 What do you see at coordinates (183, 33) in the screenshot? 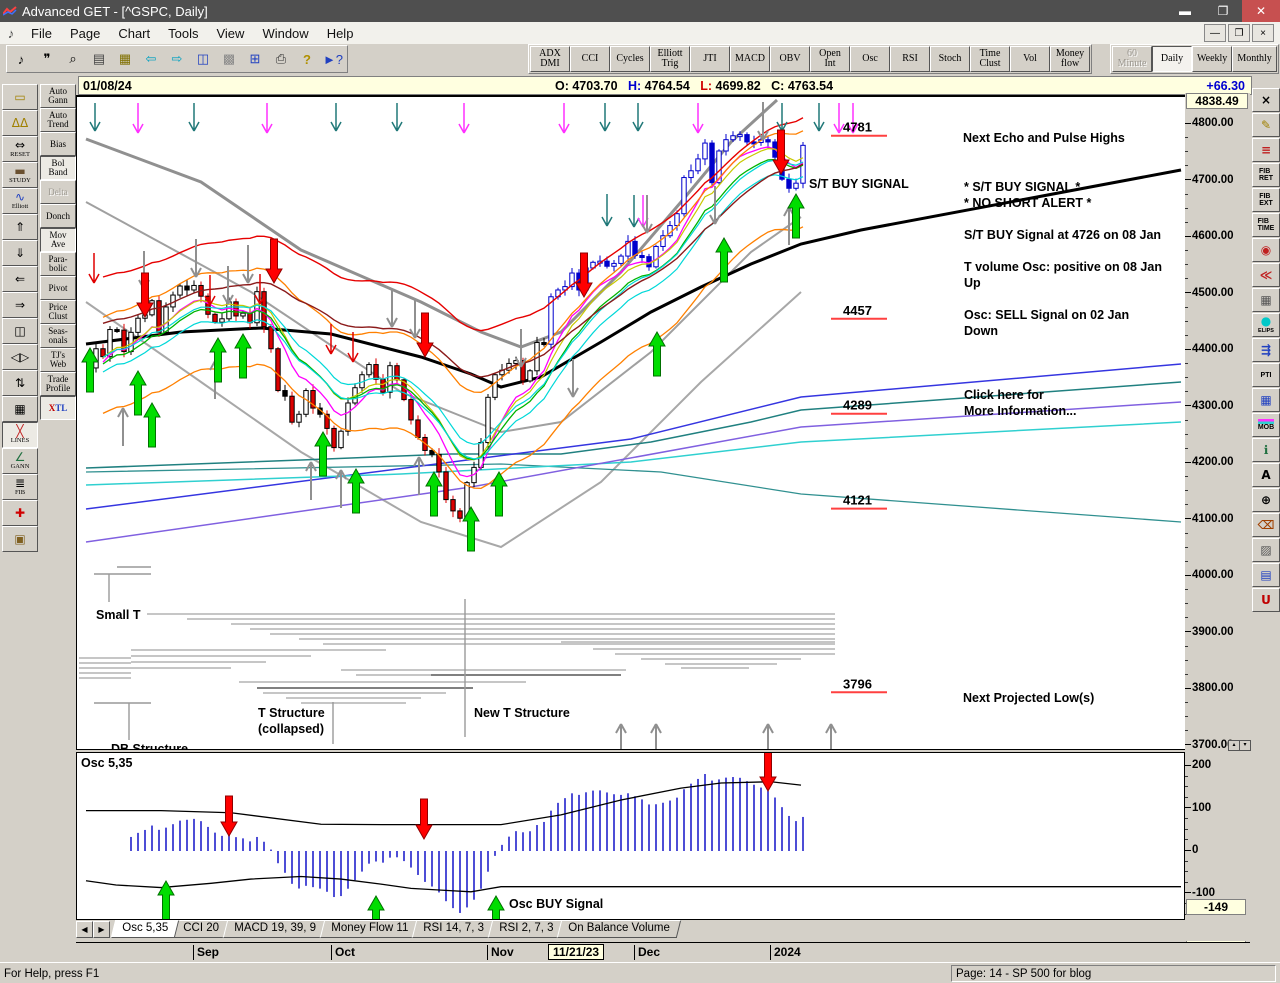
I see `menu-tools: Tools` at bounding box center [183, 33].